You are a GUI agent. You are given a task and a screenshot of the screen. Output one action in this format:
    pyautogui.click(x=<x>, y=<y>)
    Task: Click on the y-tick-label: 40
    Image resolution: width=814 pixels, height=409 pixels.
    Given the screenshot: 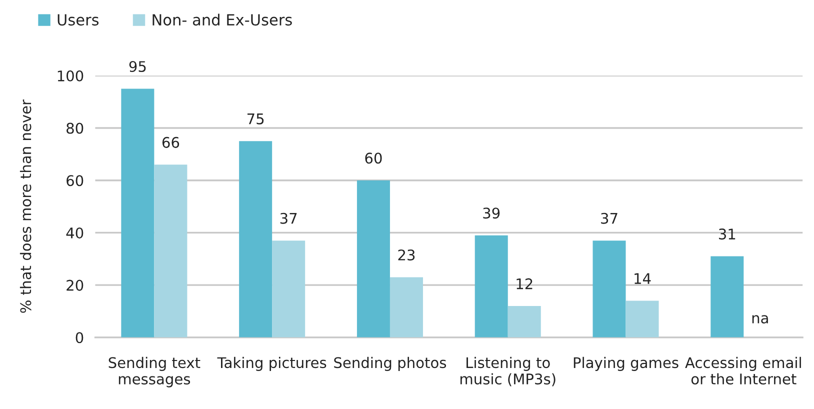 What is the action you would take?
    pyautogui.click(x=75, y=232)
    